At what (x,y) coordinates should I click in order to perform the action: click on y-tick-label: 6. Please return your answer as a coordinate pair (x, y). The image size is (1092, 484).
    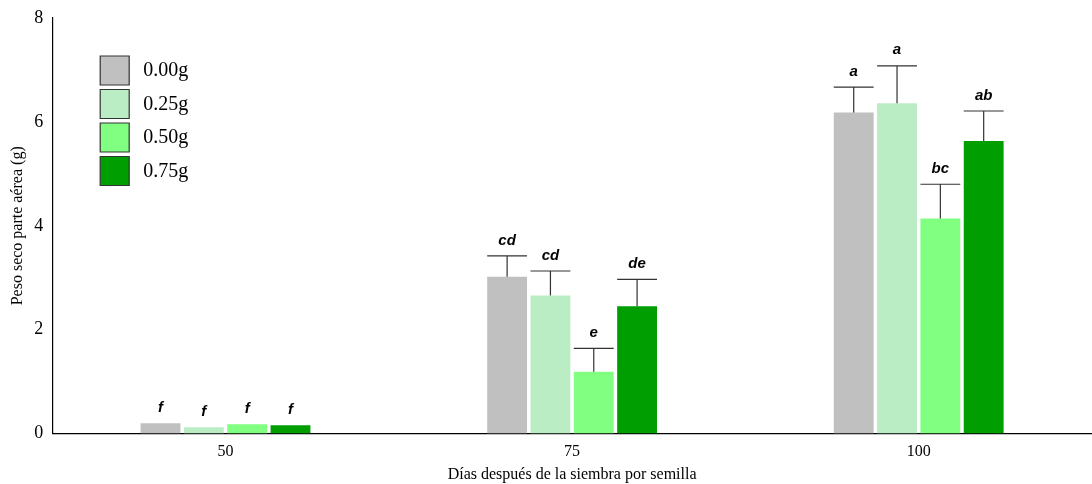
    Looking at the image, I should click on (39, 120).